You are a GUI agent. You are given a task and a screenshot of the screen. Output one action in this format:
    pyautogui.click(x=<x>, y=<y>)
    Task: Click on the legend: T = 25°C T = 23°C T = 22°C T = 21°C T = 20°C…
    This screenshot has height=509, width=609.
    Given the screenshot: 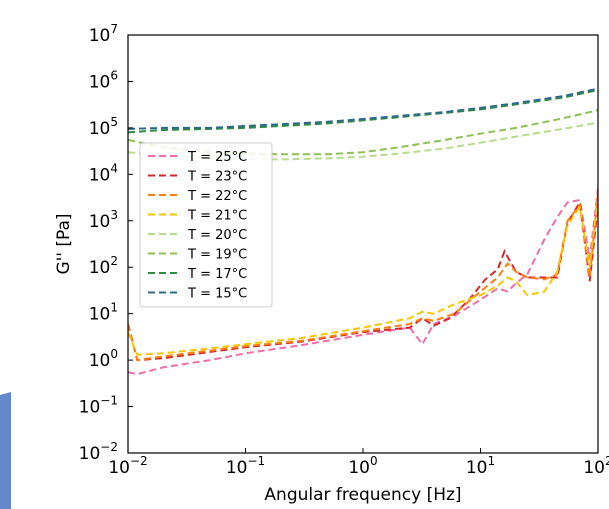 What is the action you would take?
    pyautogui.click(x=206, y=225)
    